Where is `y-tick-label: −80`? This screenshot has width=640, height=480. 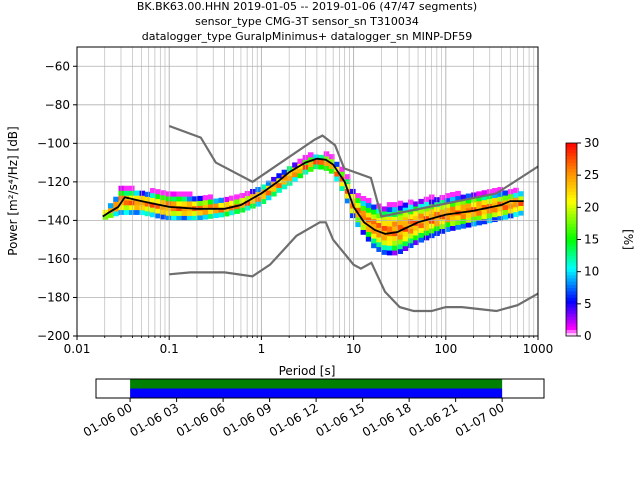 y-tick-label: −80 is located at coordinates (57, 105).